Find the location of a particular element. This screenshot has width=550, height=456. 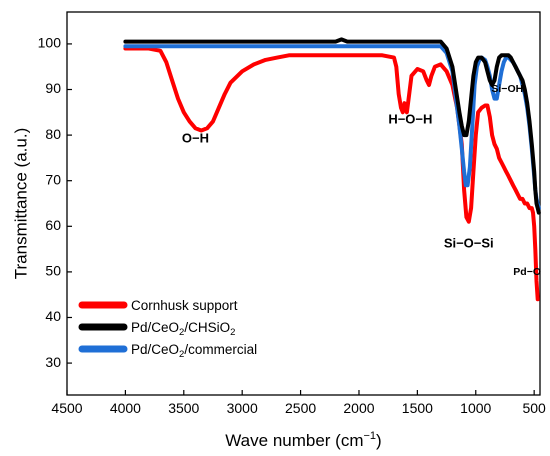

x-tick-label: 2000 is located at coordinates (358, 408).